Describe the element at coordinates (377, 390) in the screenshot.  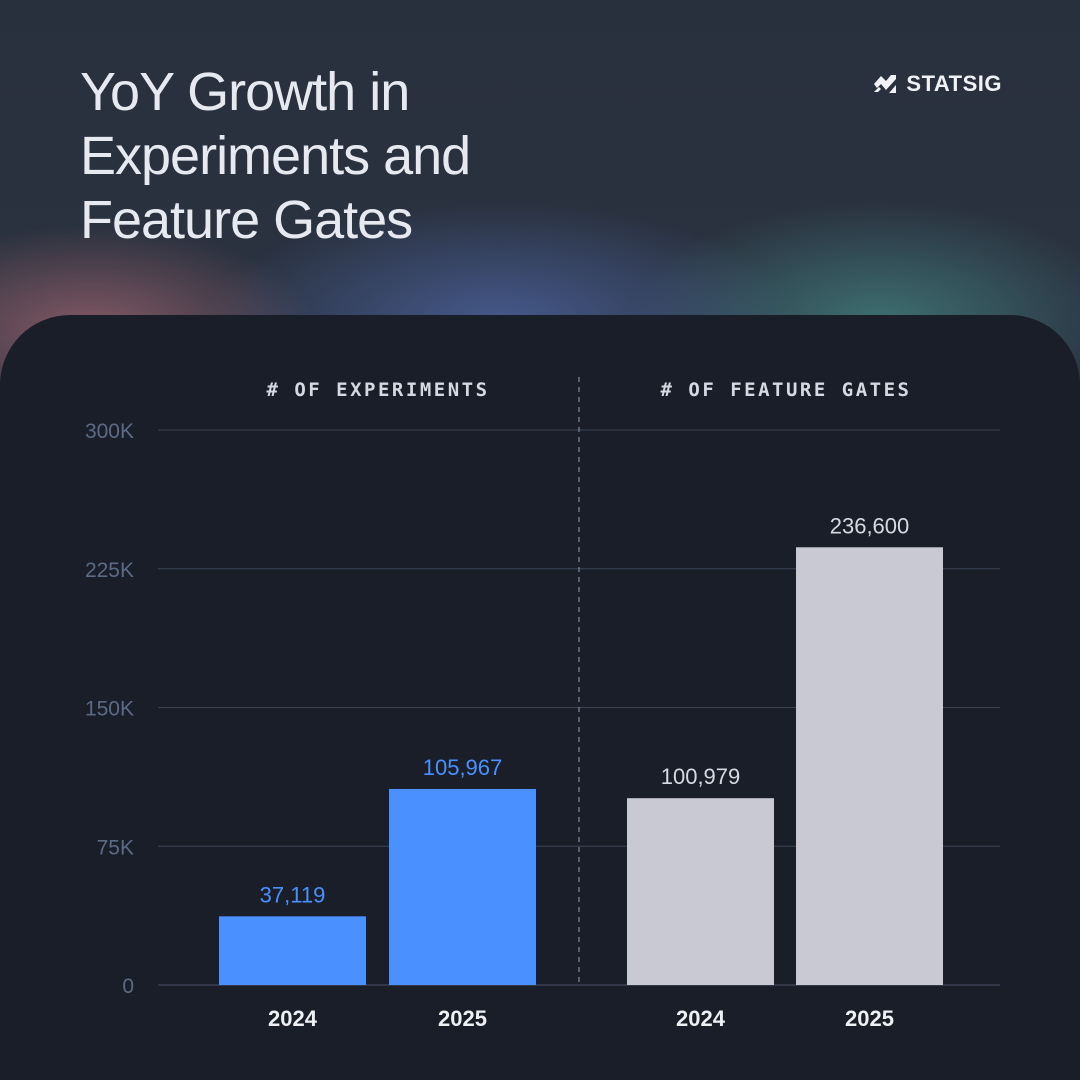
I see `group-header: # OF EXPERIMENTS` at that location.